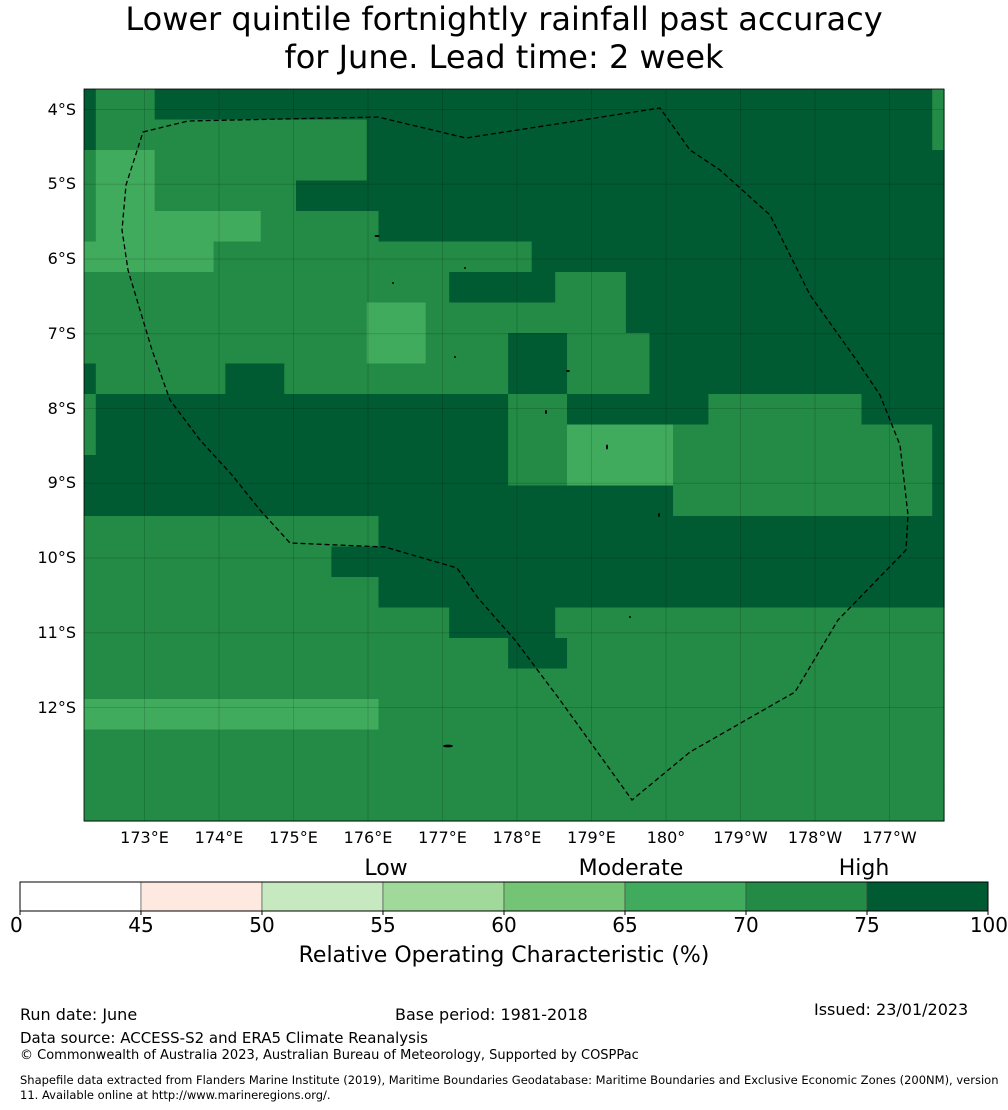 The width and height of the screenshot is (1008, 1110). Describe the element at coordinates (61, 258) in the screenshot. I see `lat-label: 6°S` at that location.